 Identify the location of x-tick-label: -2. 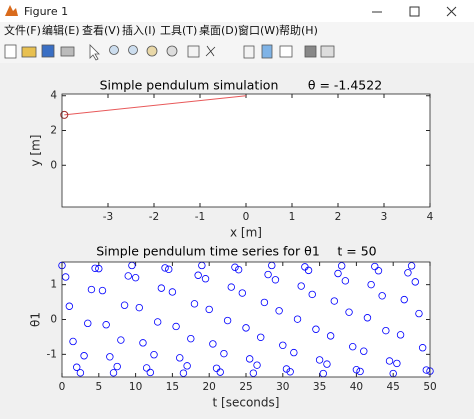
(154, 217).